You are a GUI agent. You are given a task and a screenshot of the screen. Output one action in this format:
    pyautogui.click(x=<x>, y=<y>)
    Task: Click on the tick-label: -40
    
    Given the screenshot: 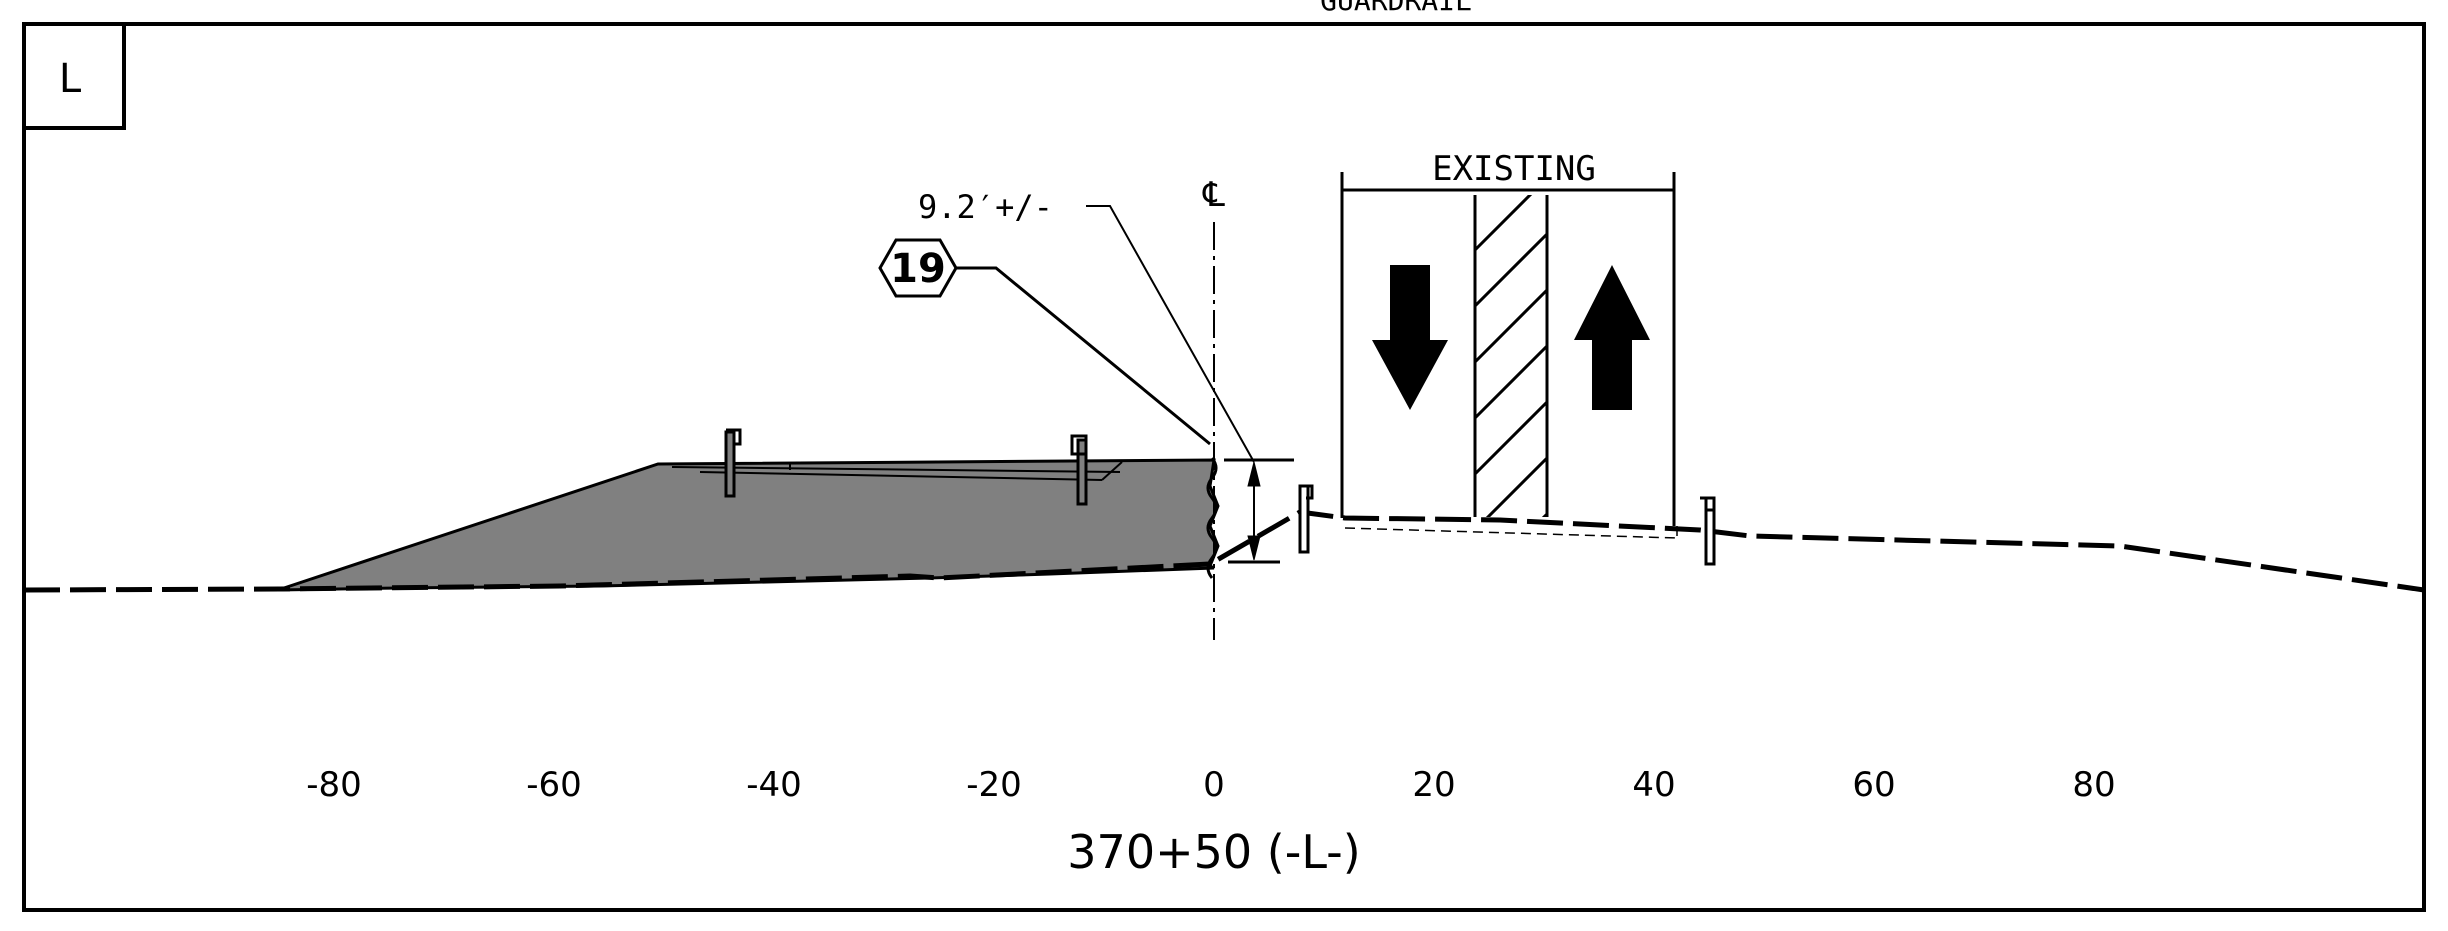 What is the action you would take?
    pyautogui.click(x=774, y=785)
    